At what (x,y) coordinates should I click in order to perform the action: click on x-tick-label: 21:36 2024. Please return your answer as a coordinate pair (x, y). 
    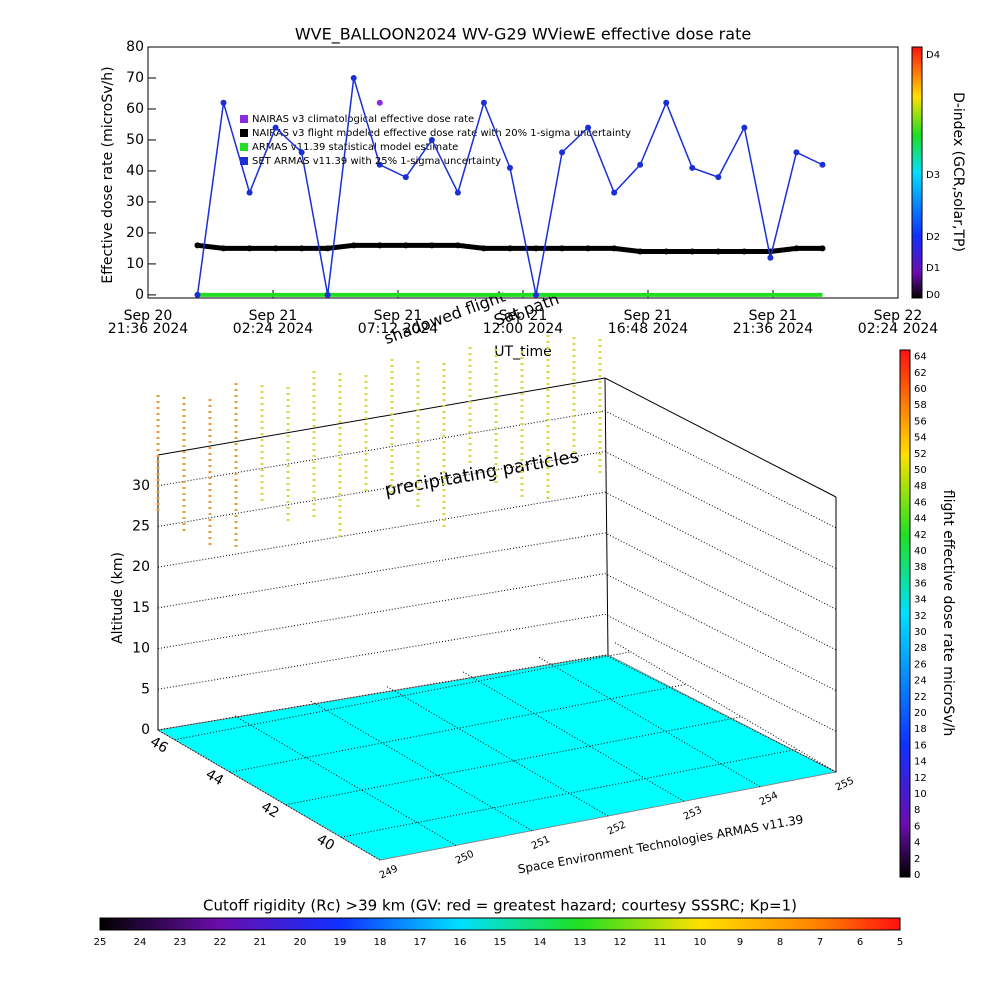
    Looking at the image, I should click on (773, 329).